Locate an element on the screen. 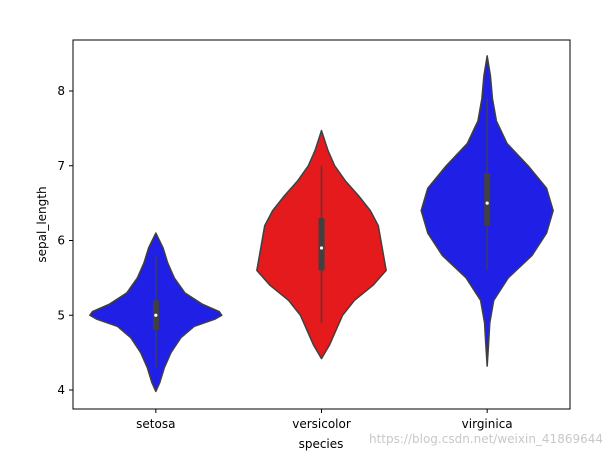  y-tick-label: 5 is located at coordinates (61, 315).